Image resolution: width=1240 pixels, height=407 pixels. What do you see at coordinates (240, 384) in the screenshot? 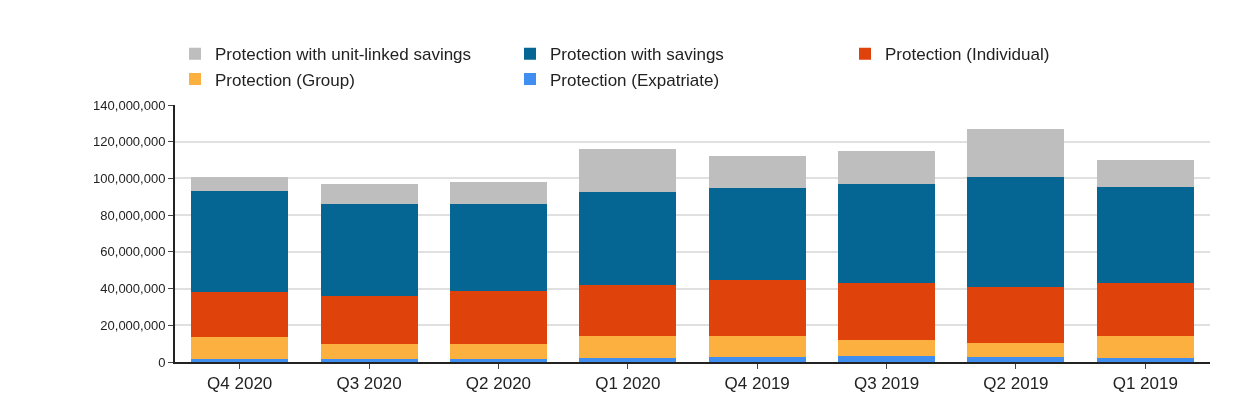
I see `x-tick-label: Q4 2020` at bounding box center [240, 384].